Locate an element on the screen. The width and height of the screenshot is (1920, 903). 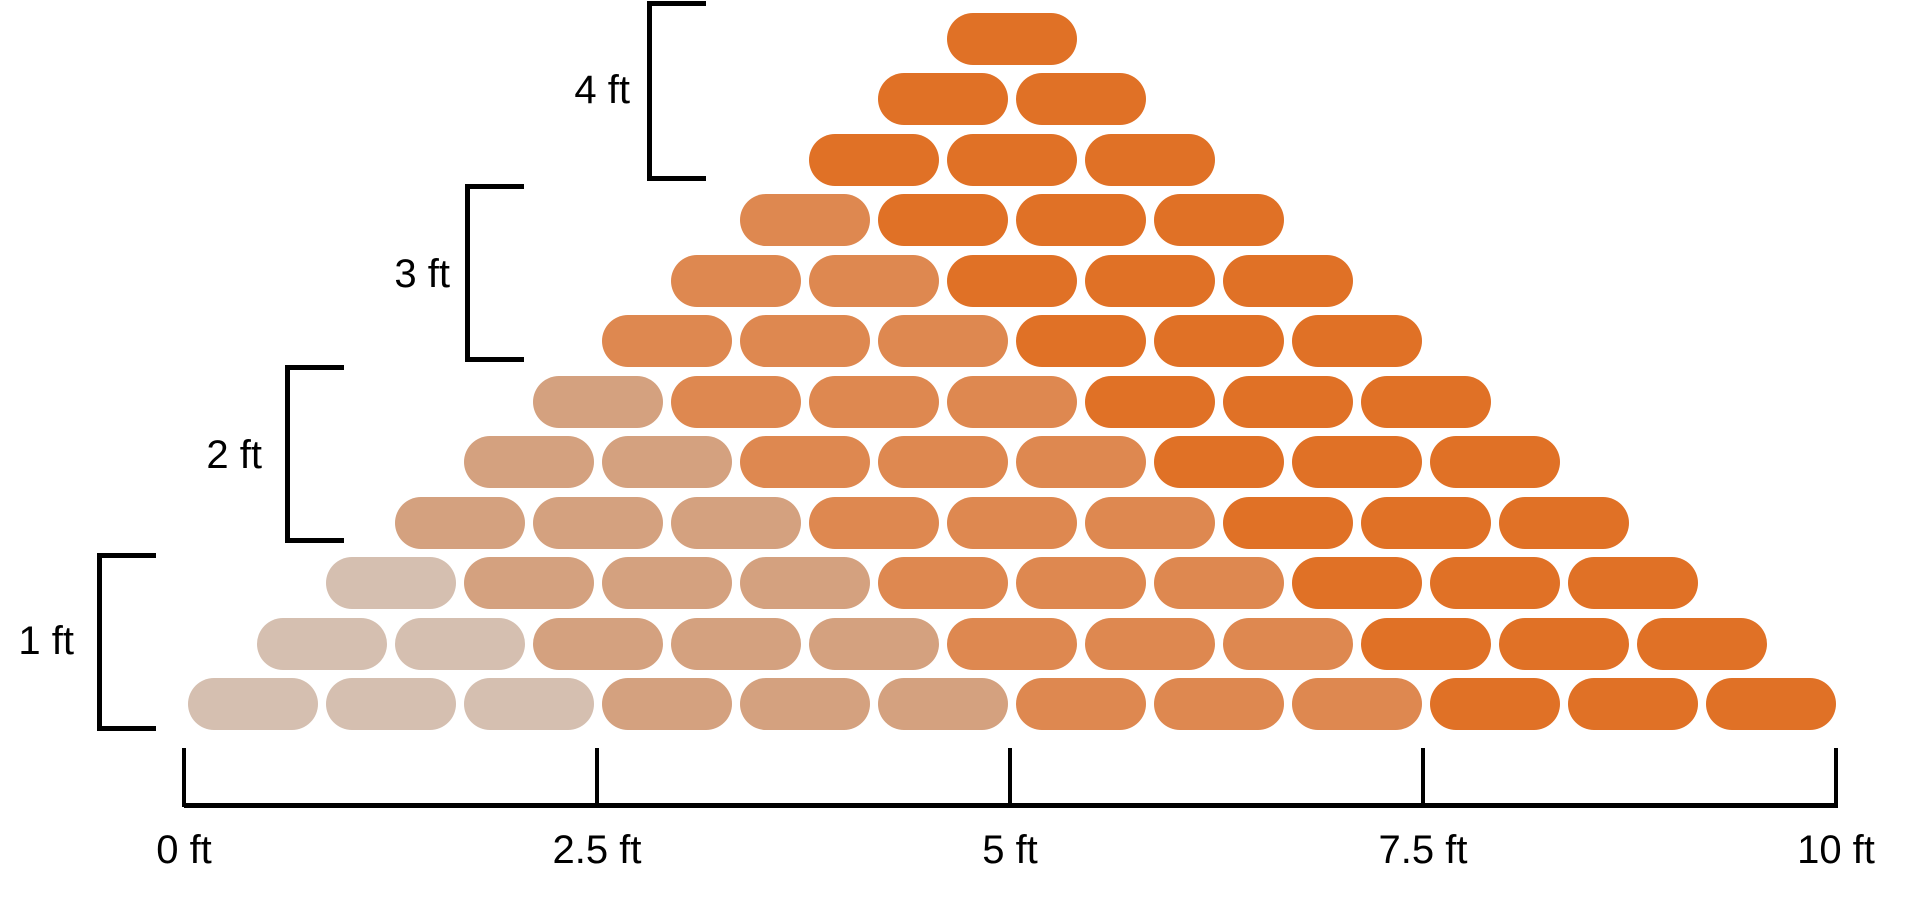
x-axis-tick-label: 10 ft is located at coordinates (1836, 850).